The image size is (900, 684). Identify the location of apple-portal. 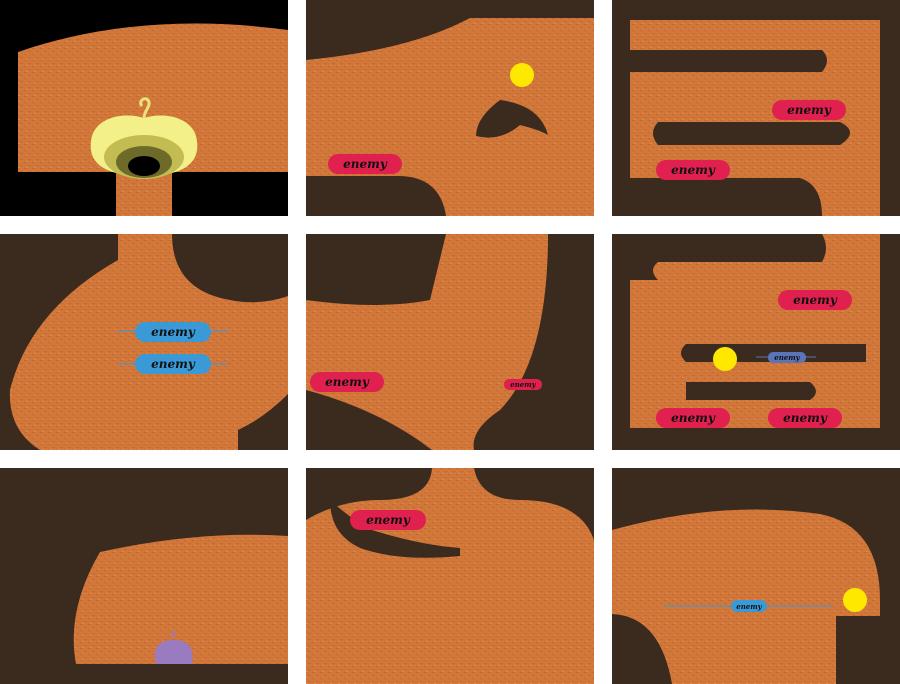
(144, 138).